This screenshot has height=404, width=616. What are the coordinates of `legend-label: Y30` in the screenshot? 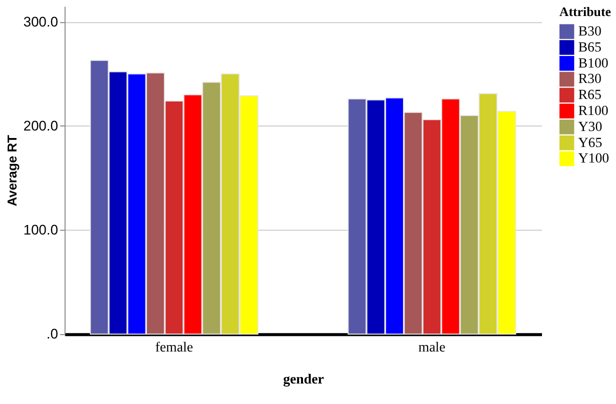 It's located at (590, 127).